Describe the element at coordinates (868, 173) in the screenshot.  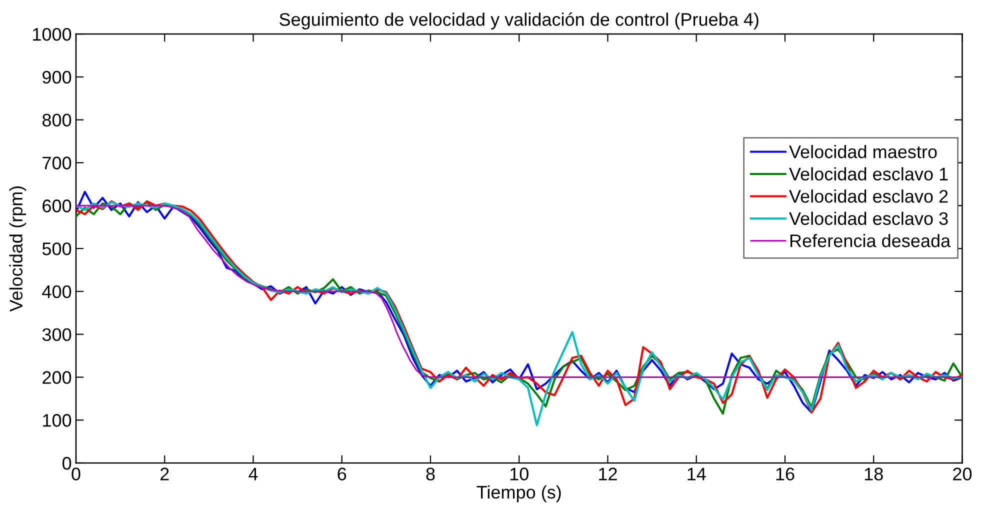
I see `legend-label: Velocidad esclavo 1` at that location.